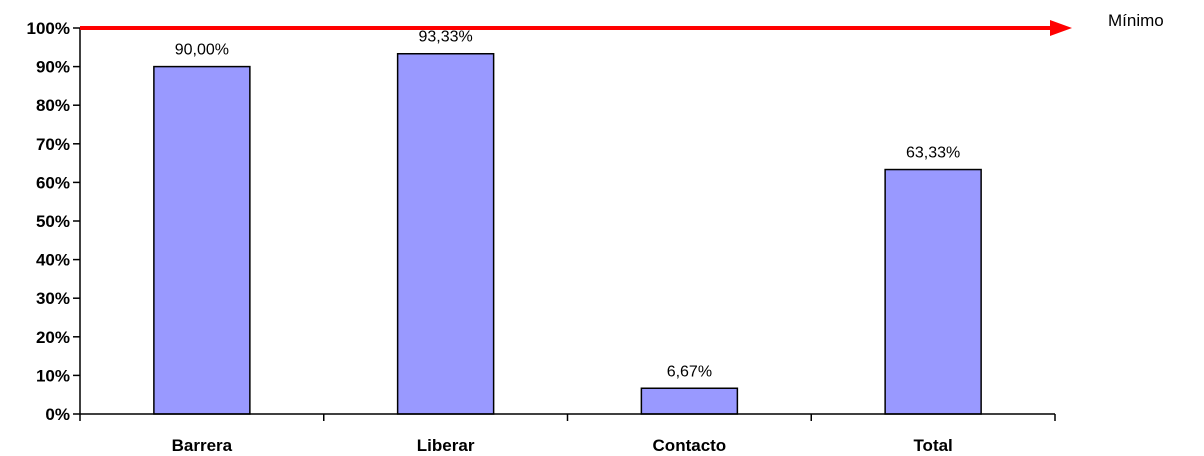  I want to click on y-tick-label: 40%, so click(53, 260).